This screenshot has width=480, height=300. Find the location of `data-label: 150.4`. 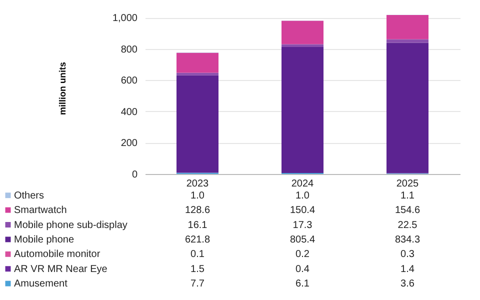

data-label: 150.4 is located at coordinates (303, 210).